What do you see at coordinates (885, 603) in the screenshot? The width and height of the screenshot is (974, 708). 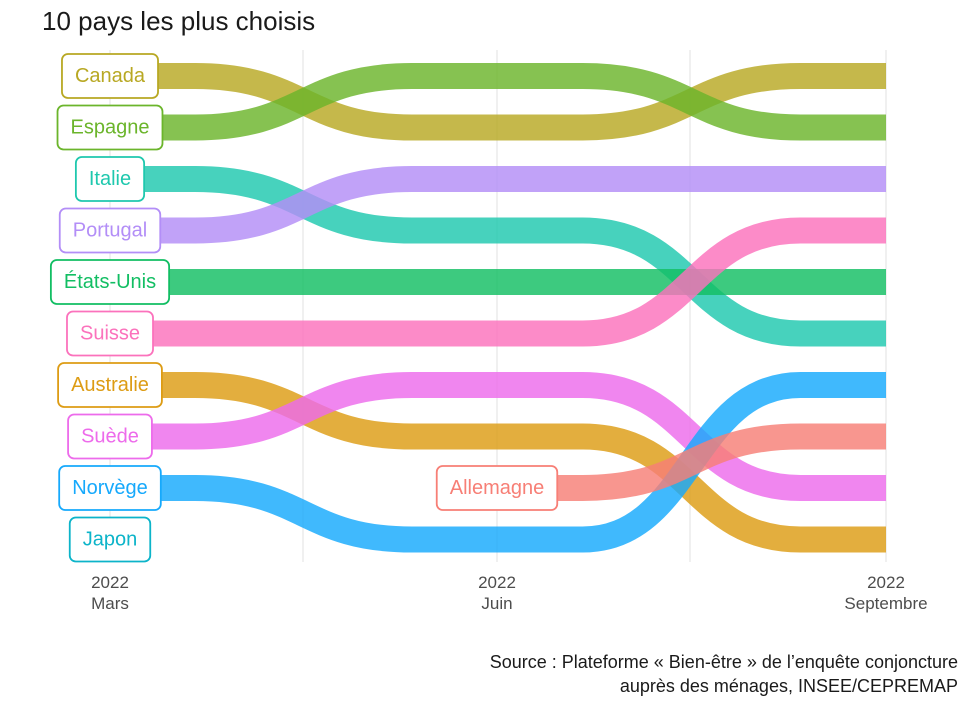 I see `x-tick-month: Septembre` at bounding box center [885, 603].